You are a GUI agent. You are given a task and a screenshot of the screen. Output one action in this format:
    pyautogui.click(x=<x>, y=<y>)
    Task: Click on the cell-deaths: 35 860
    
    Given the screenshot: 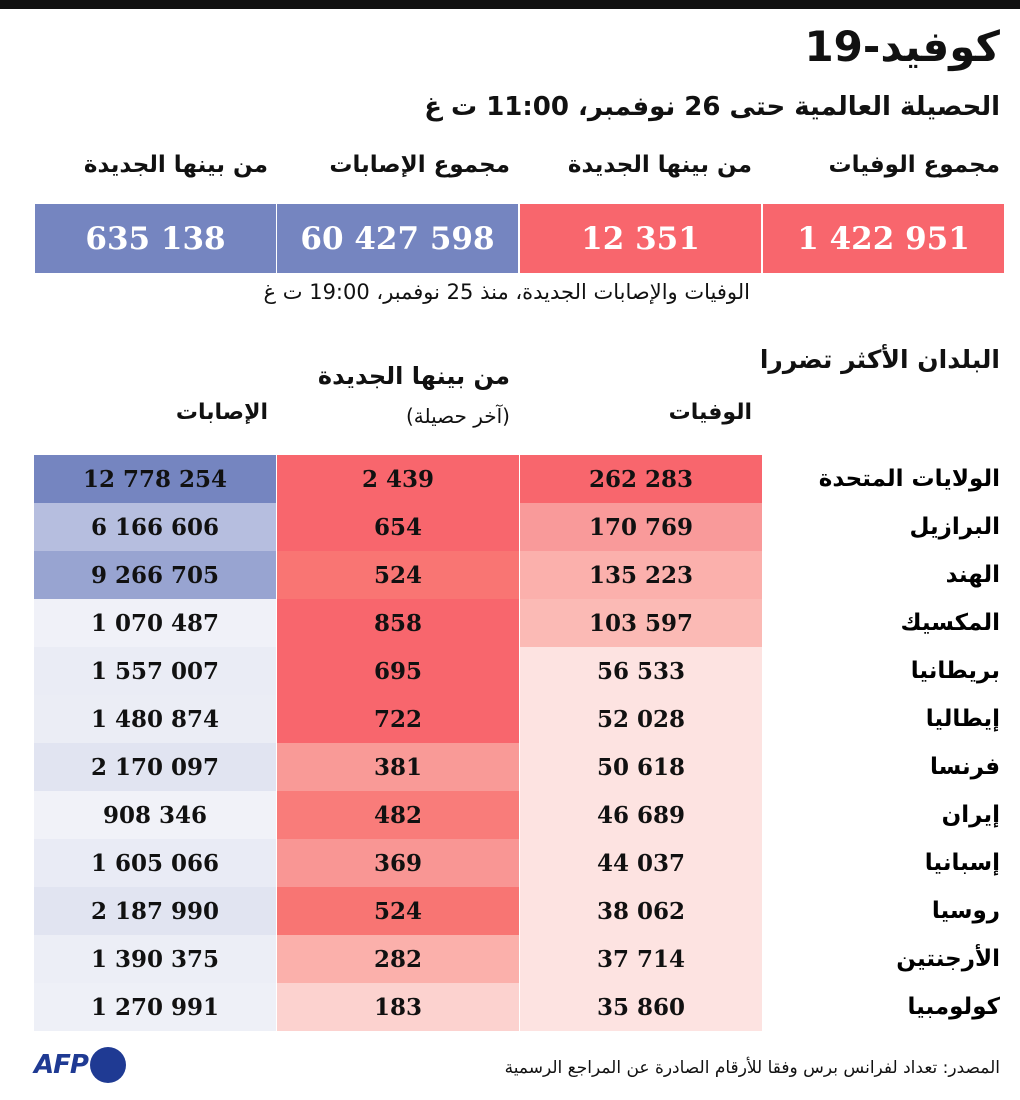 What is the action you would take?
    pyautogui.click(x=641, y=1007)
    